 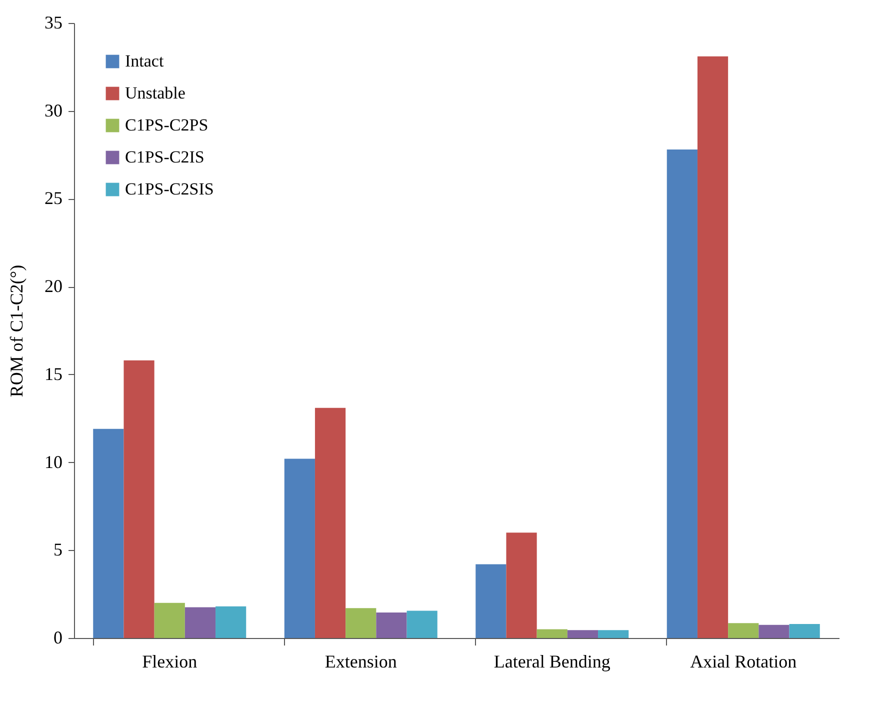 I want to click on legend-label: C1PS-C2IS, so click(x=164, y=157).